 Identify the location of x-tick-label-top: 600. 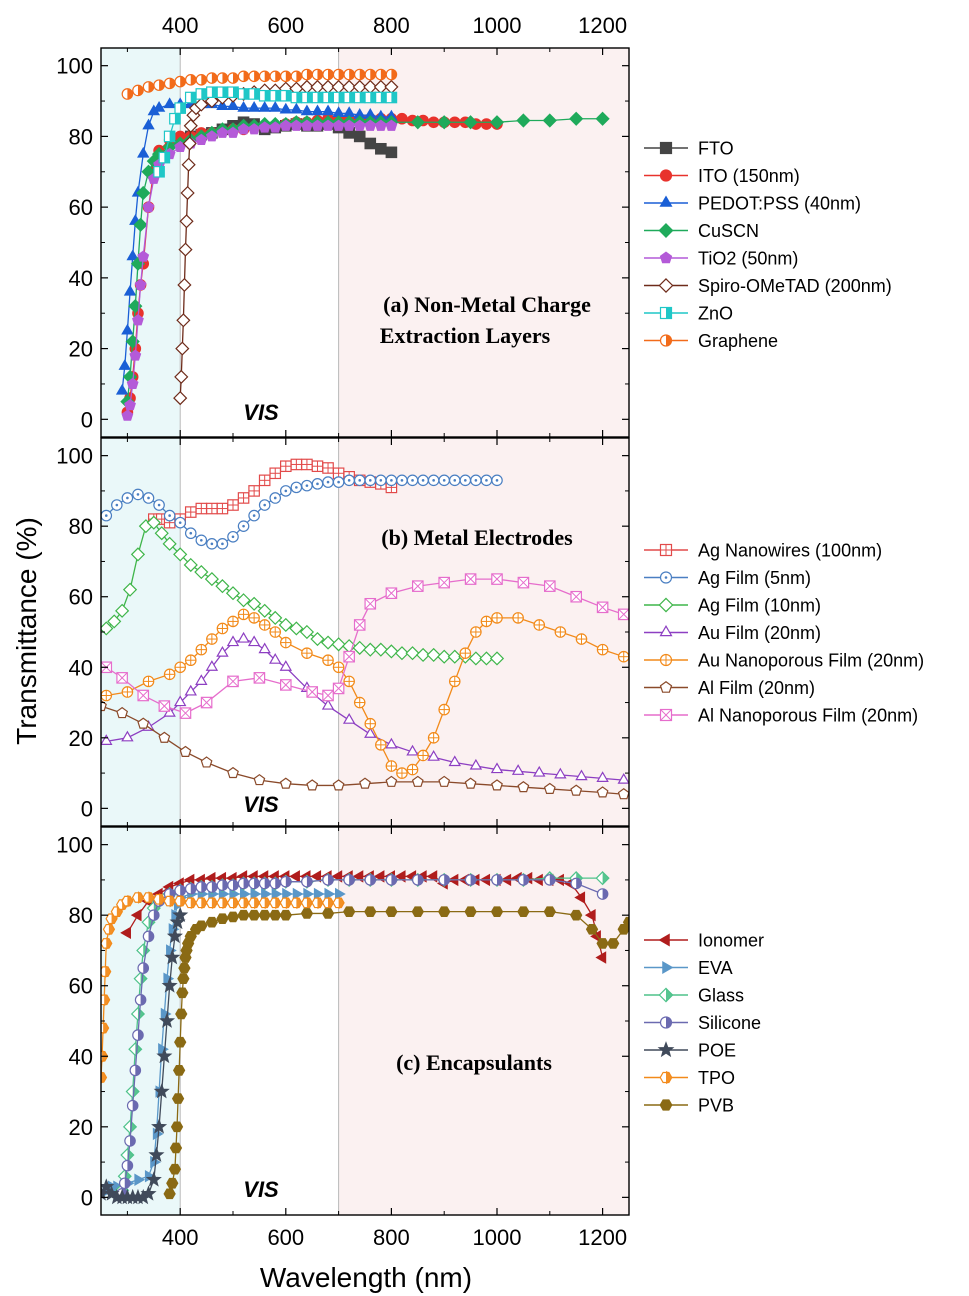
(285, 25).